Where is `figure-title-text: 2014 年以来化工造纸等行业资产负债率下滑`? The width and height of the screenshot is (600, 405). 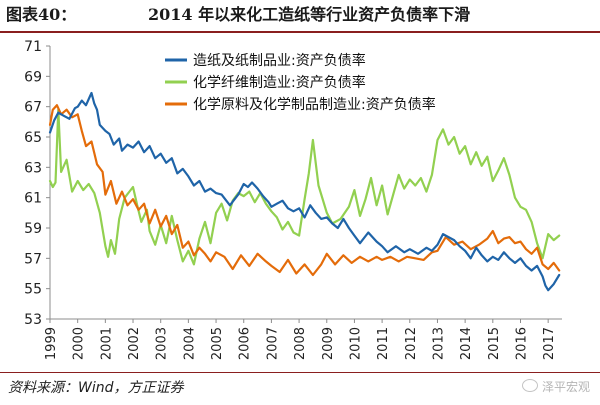 figure-title-text: 2014 年以来化工造纸等行业资产负债率下滑 is located at coordinates (309, 14).